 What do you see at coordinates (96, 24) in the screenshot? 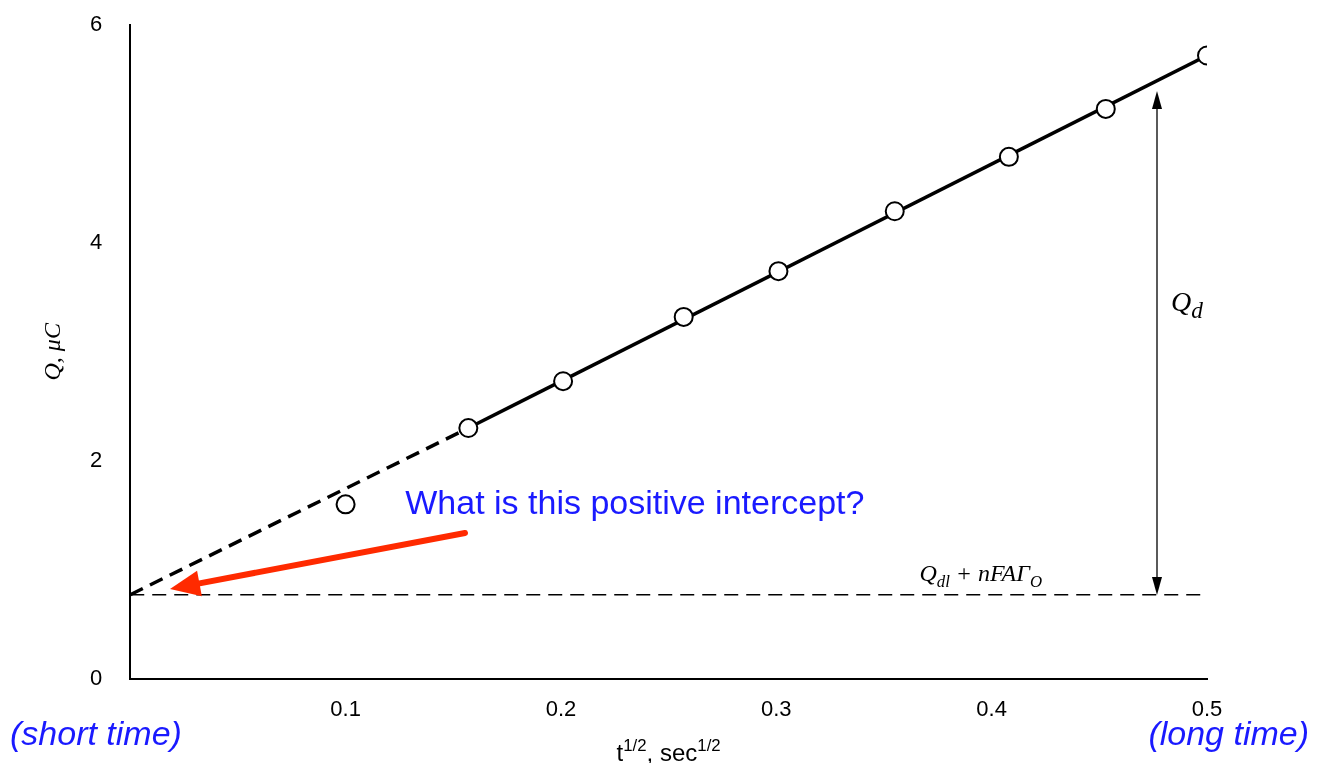
I see `y-tick-label: 6` at bounding box center [96, 24].